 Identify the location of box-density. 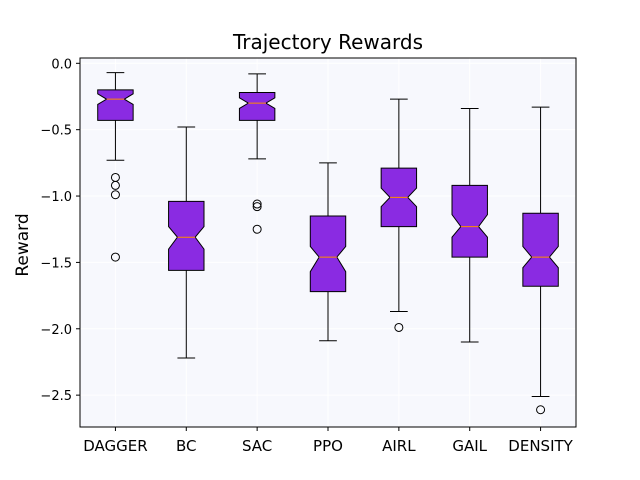
(540, 260).